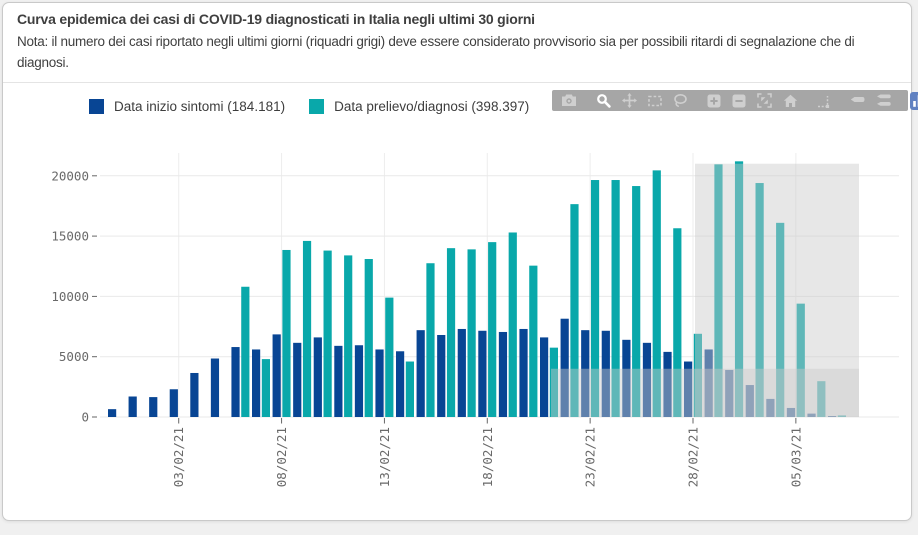 The height and width of the screenshot is (535, 918). What do you see at coordinates (795, 457) in the screenshot?
I see `x-axis-tick-label: 05/03/21` at bounding box center [795, 457].